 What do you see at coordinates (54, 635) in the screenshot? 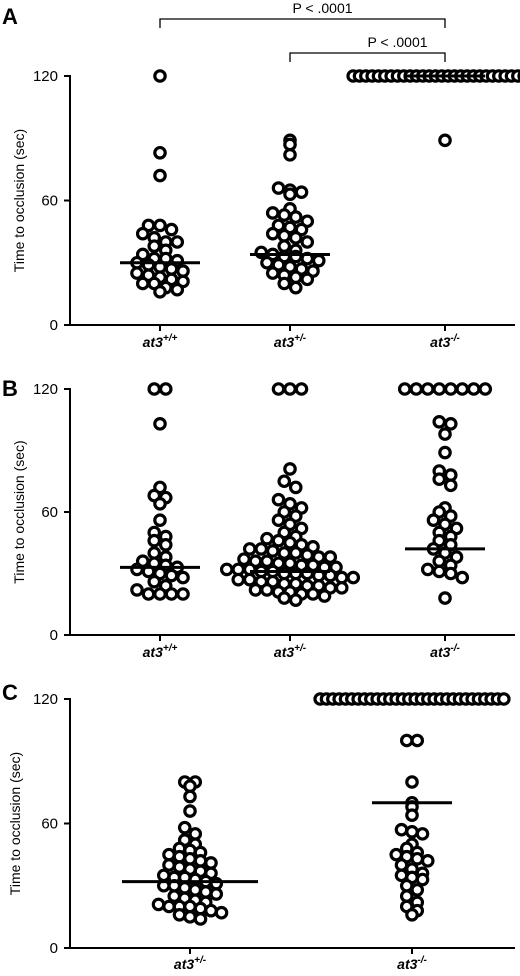
I see `y-tick-label: 0` at bounding box center [54, 635].